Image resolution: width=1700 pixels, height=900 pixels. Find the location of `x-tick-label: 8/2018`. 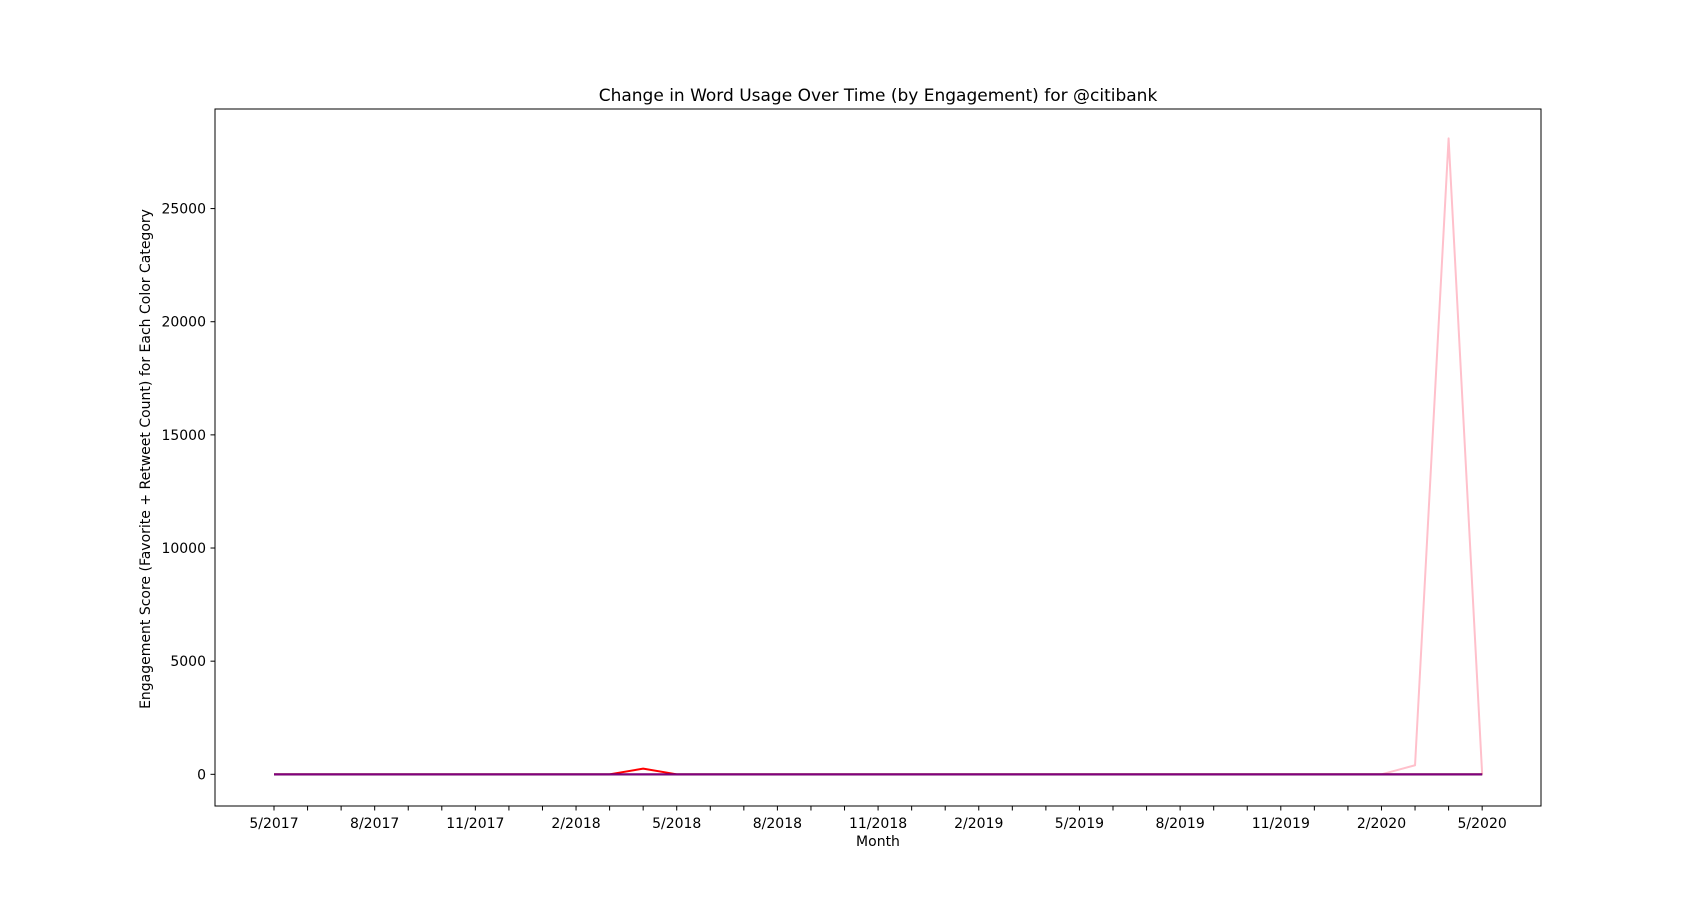

x-tick-label: 8/2018 is located at coordinates (777, 824).